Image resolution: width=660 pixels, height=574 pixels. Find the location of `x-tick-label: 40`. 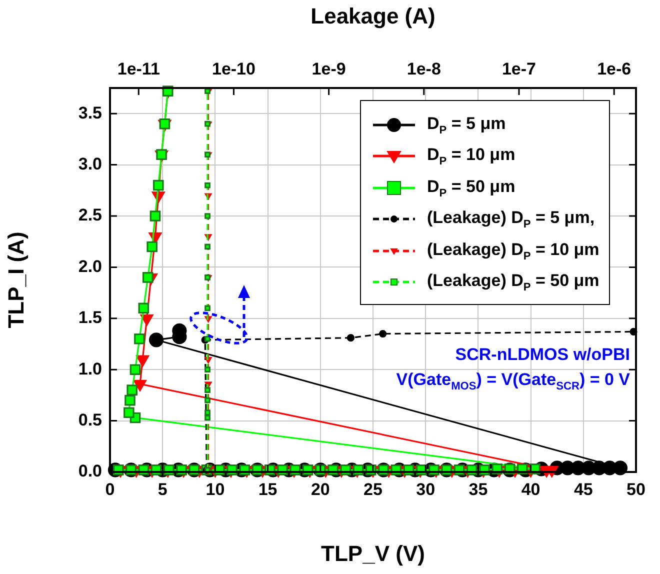

x-tick-label: 40 is located at coordinates (530, 489).